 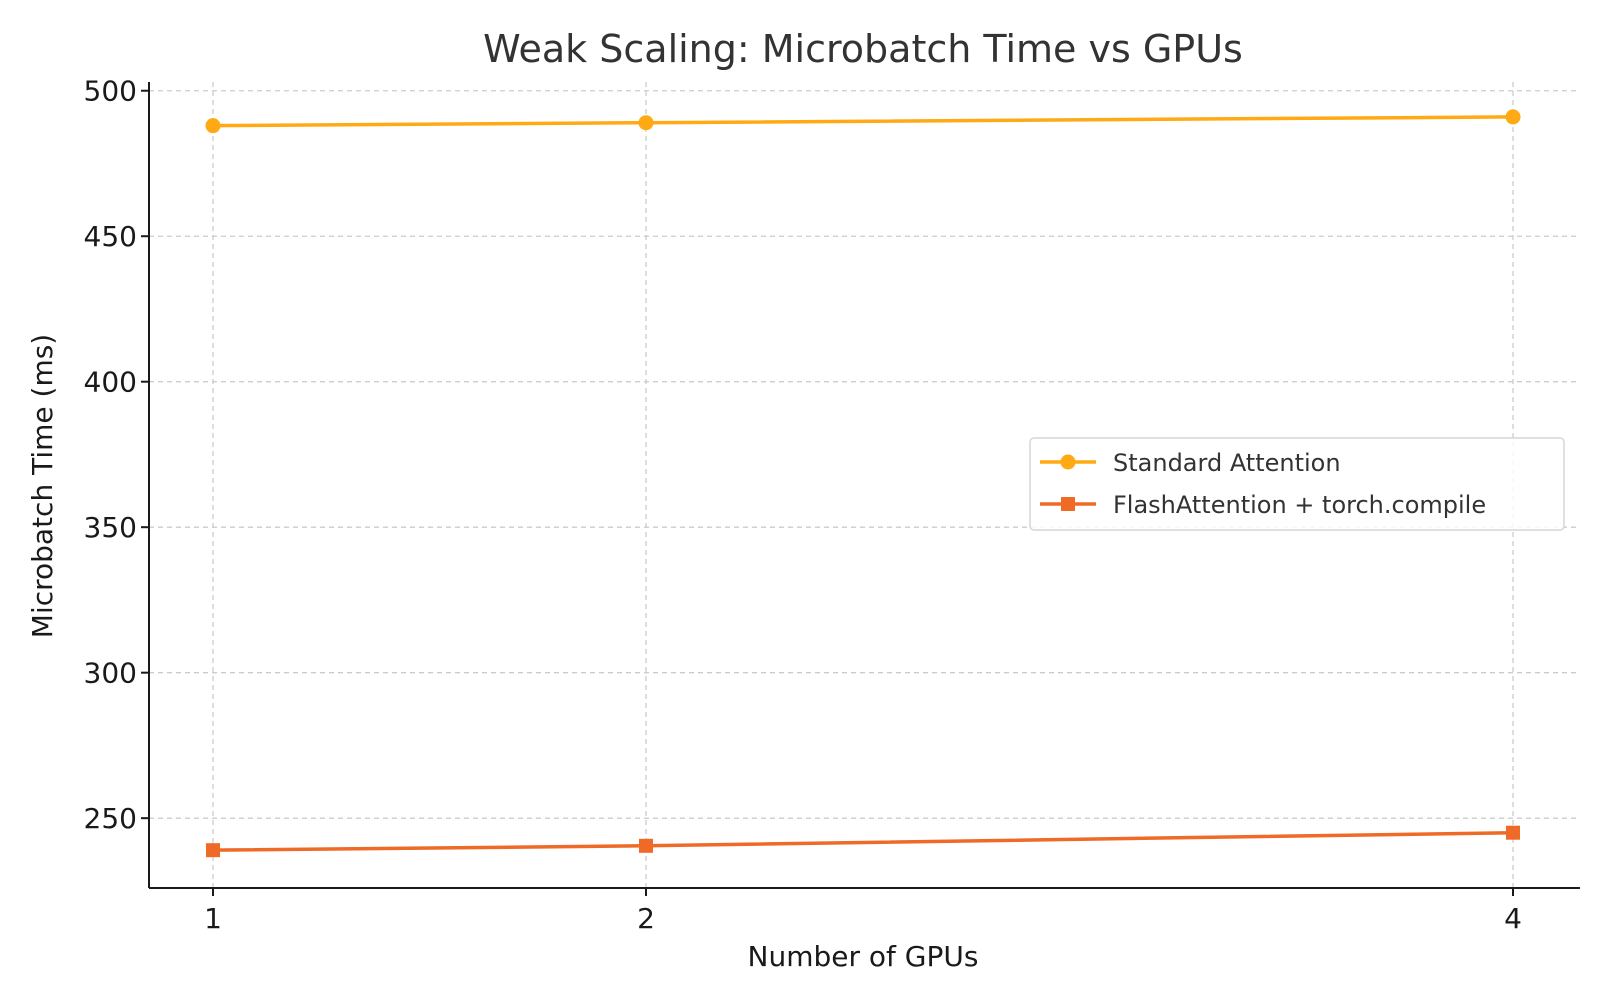 I want to click on y-axis-title: Microbatch Time (ms), so click(x=42, y=486).